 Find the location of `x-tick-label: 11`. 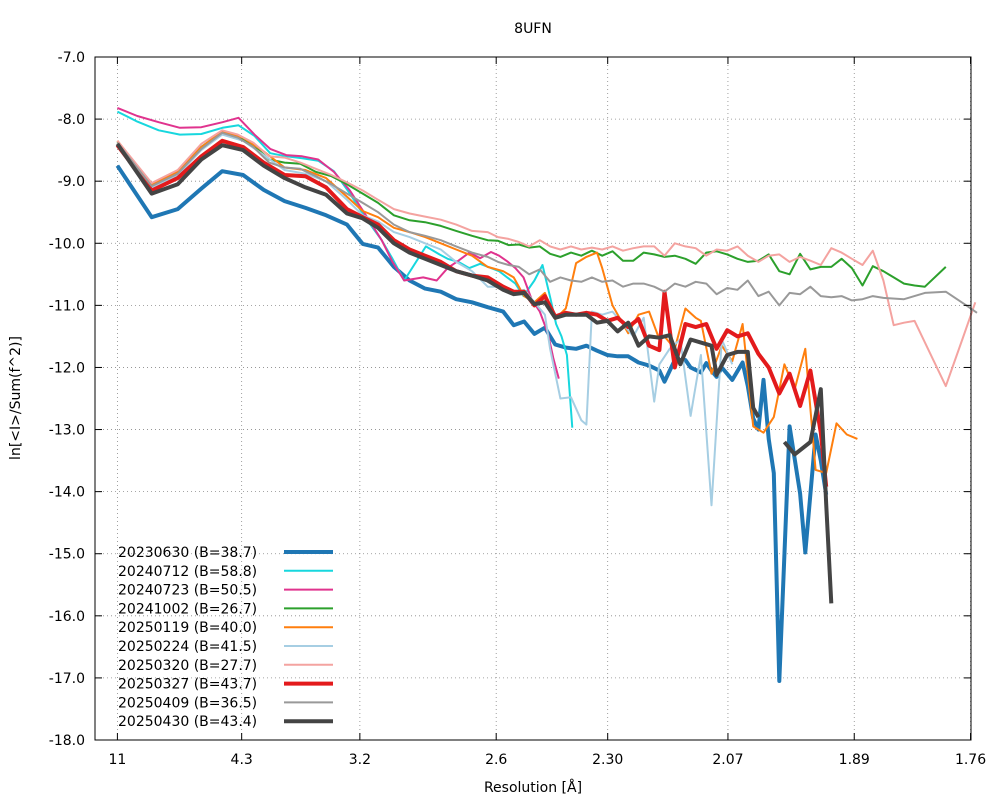

x-tick-label: 11 is located at coordinates (117, 760).